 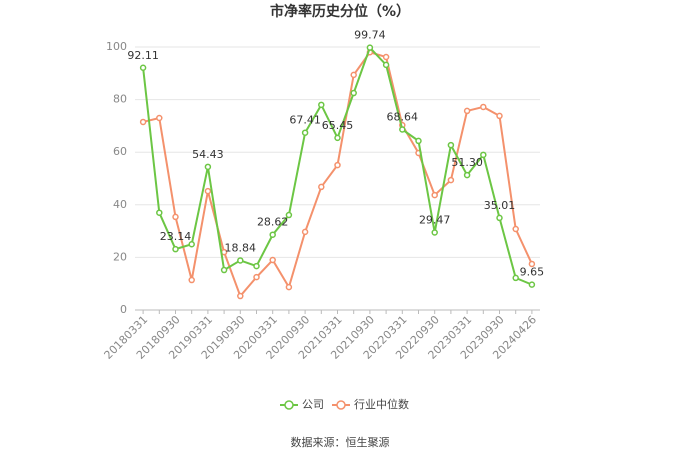 I want to click on y-tick-label: 80, so click(x=120, y=99).